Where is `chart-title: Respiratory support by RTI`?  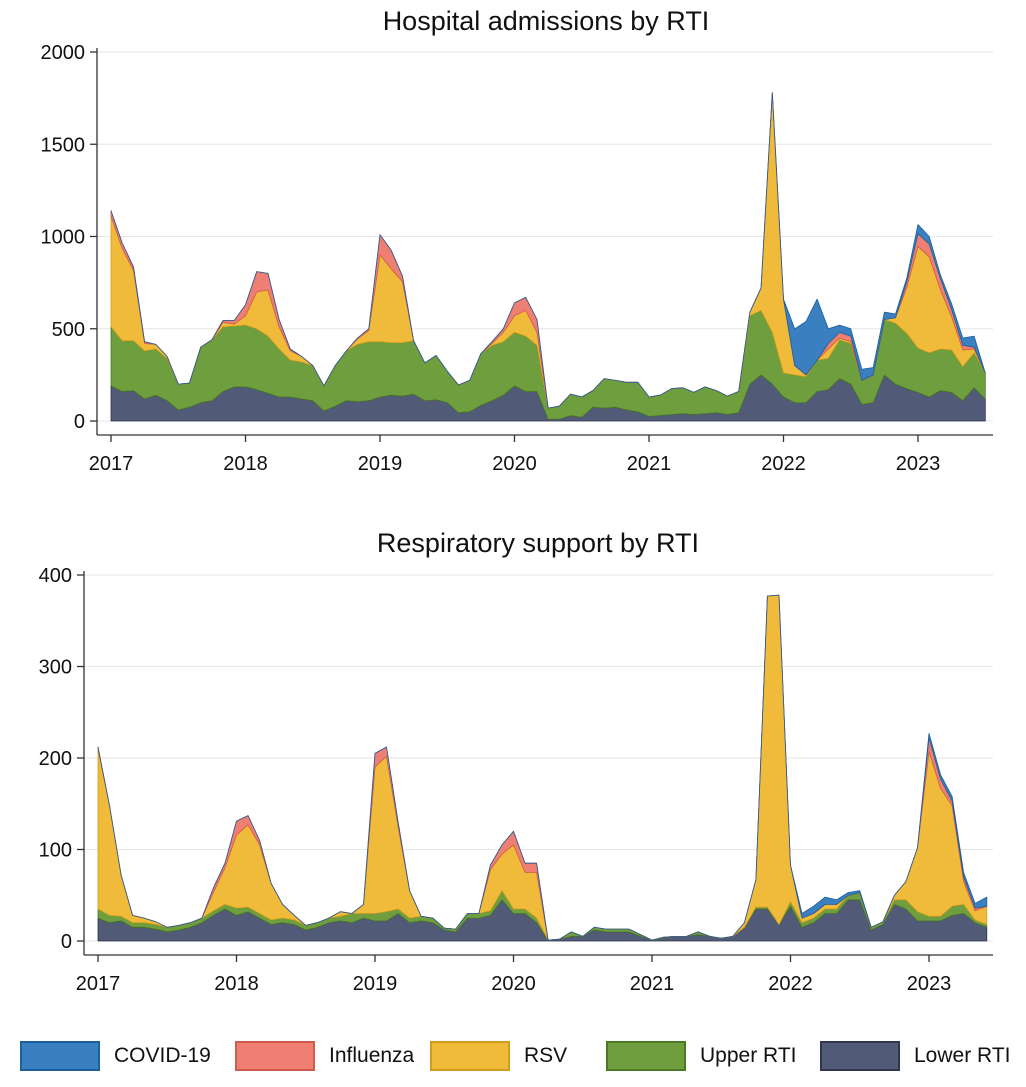 chart-title: Respiratory support by RTI is located at coordinates (538, 543).